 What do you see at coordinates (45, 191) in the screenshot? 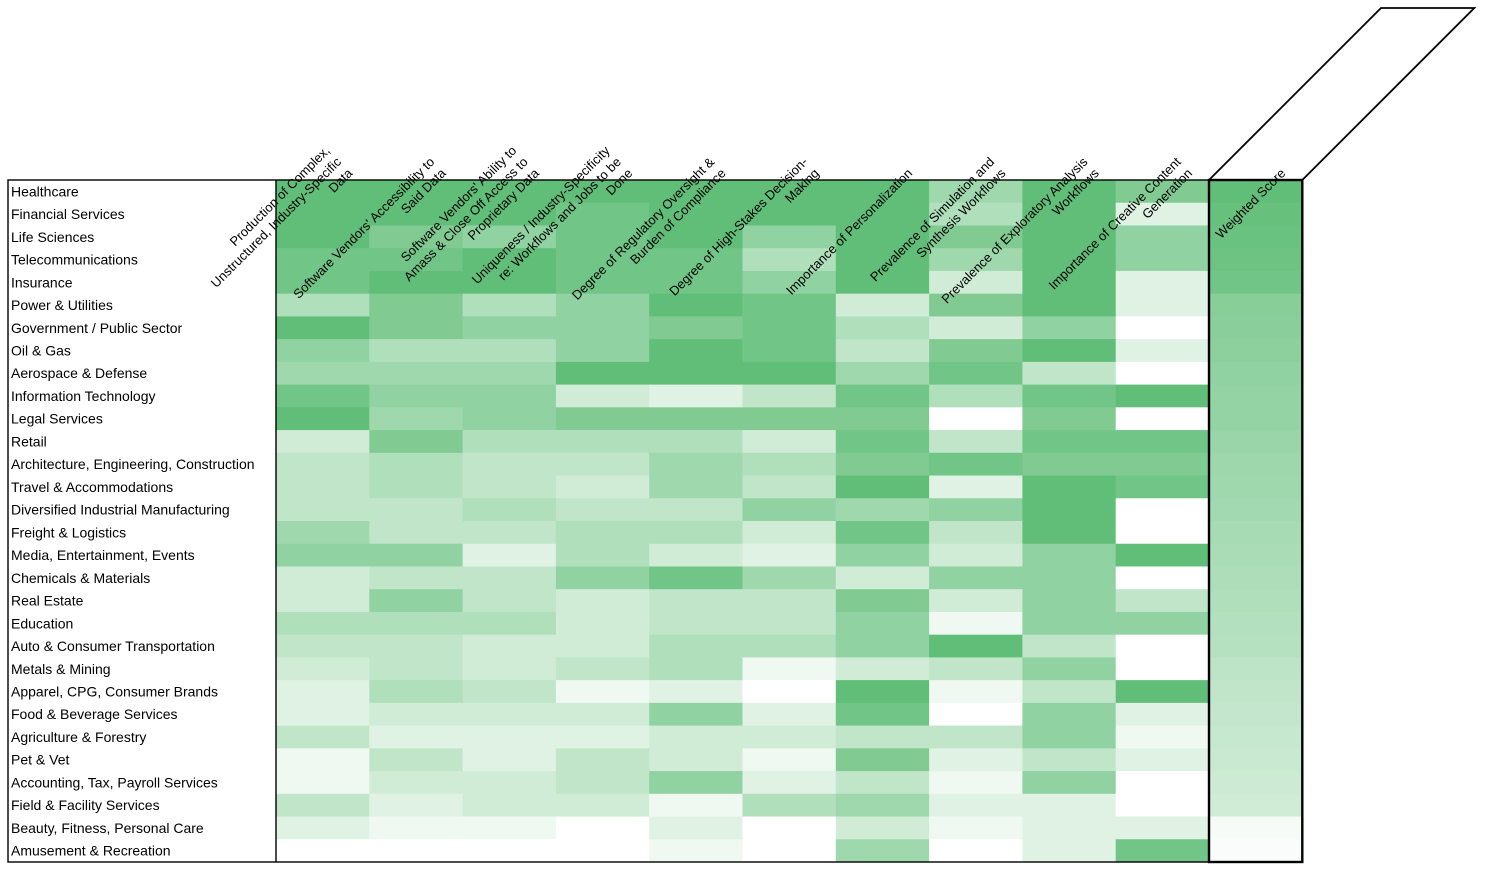
I see `row-label: Healthcare` at bounding box center [45, 191].